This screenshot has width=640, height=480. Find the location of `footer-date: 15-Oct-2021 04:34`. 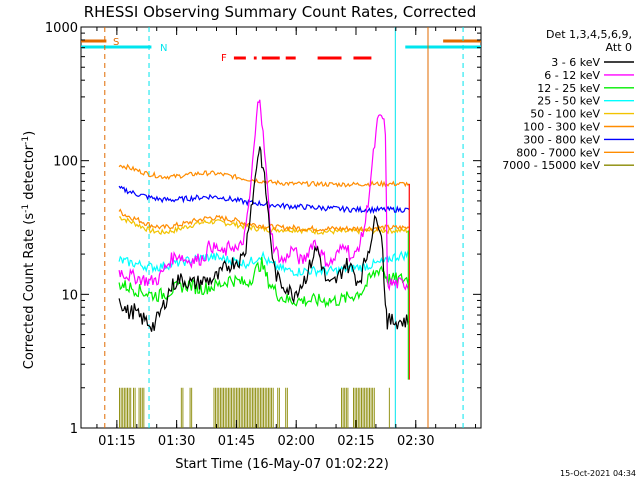

footer-date: 15-Oct-2021 04:34 is located at coordinates (598, 473).